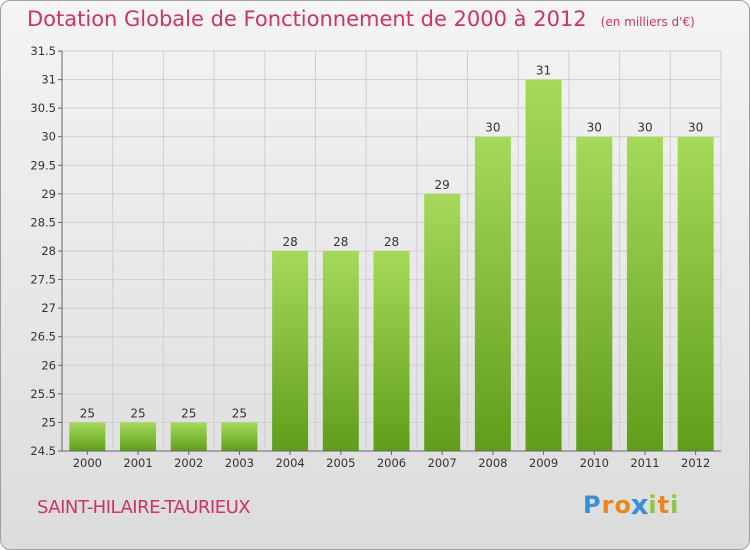 The width and height of the screenshot is (750, 550). Describe the element at coordinates (87, 436) in the screenshot. I see `bar-2000` at that location.